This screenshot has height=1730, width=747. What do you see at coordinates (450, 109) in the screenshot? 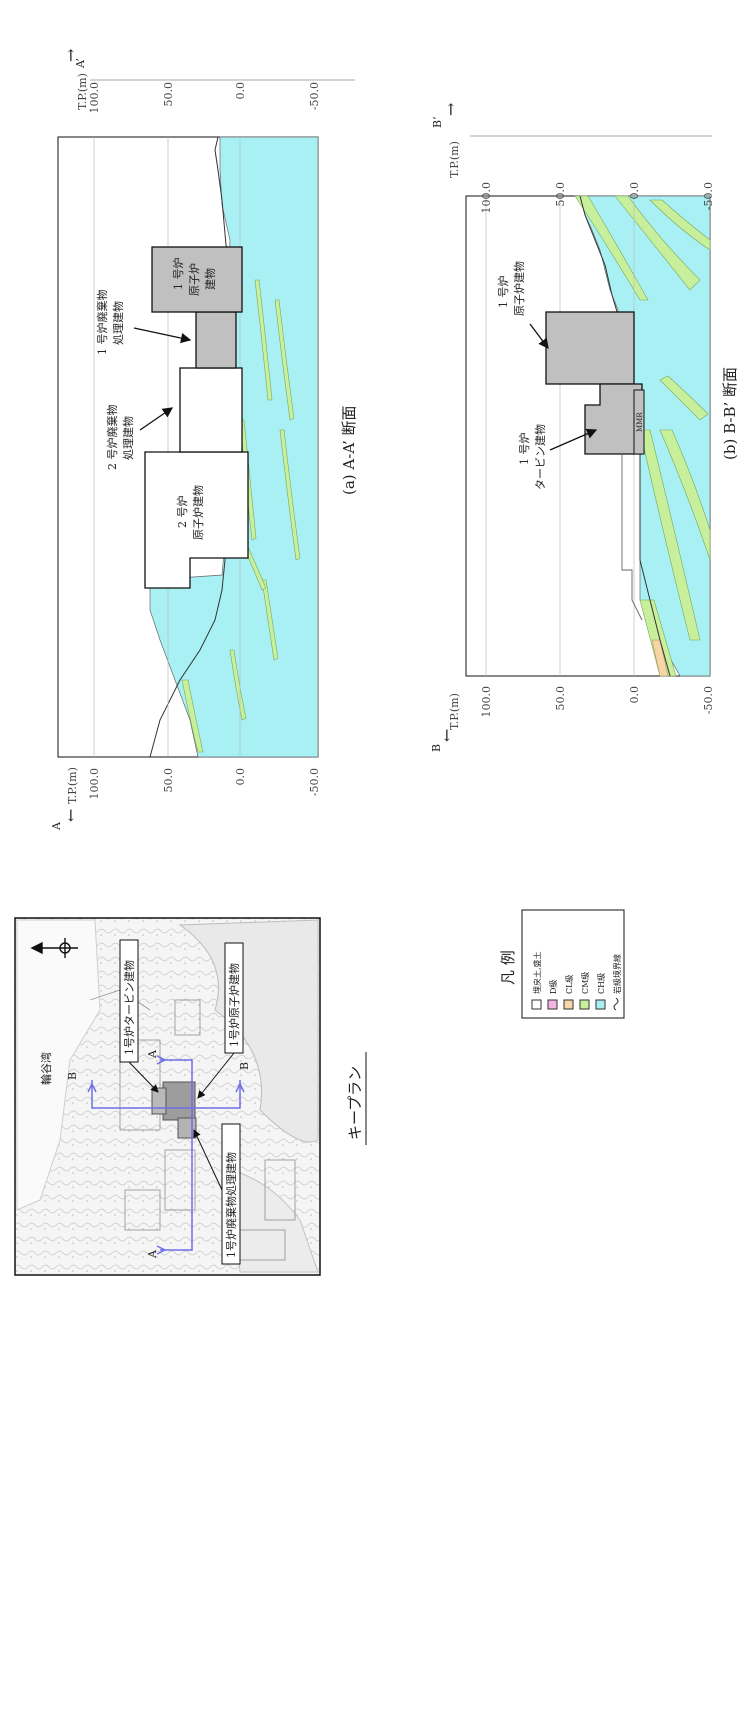
I see `section-b-top-arrow: →` at bounding box center [450, 109].